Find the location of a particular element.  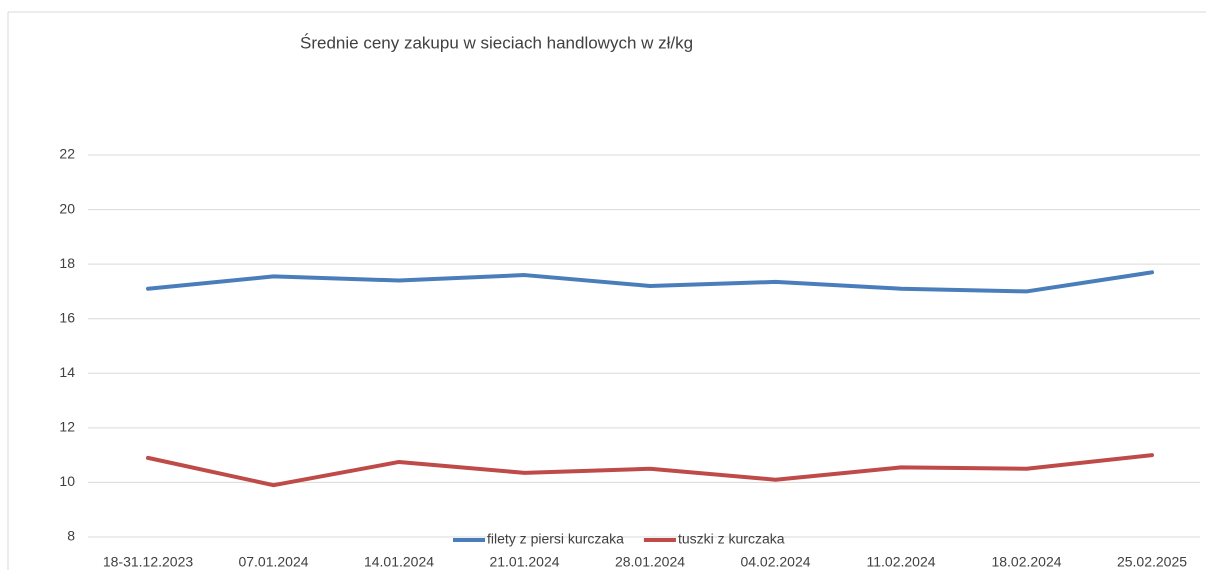

x-tick-label: 21.01.2024 is located at coordinates (524, 562).